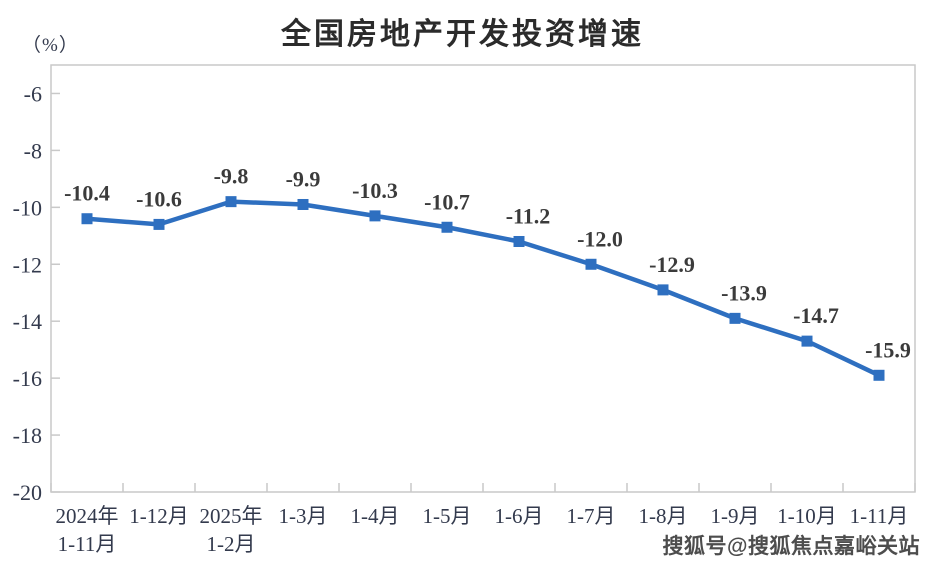 The width and height of the screenshot is (925, 565). What do you see at coordinates (231, 176) in the screenshot?
I see `data-point-label: -9.8` at bounding box center [231, 176].